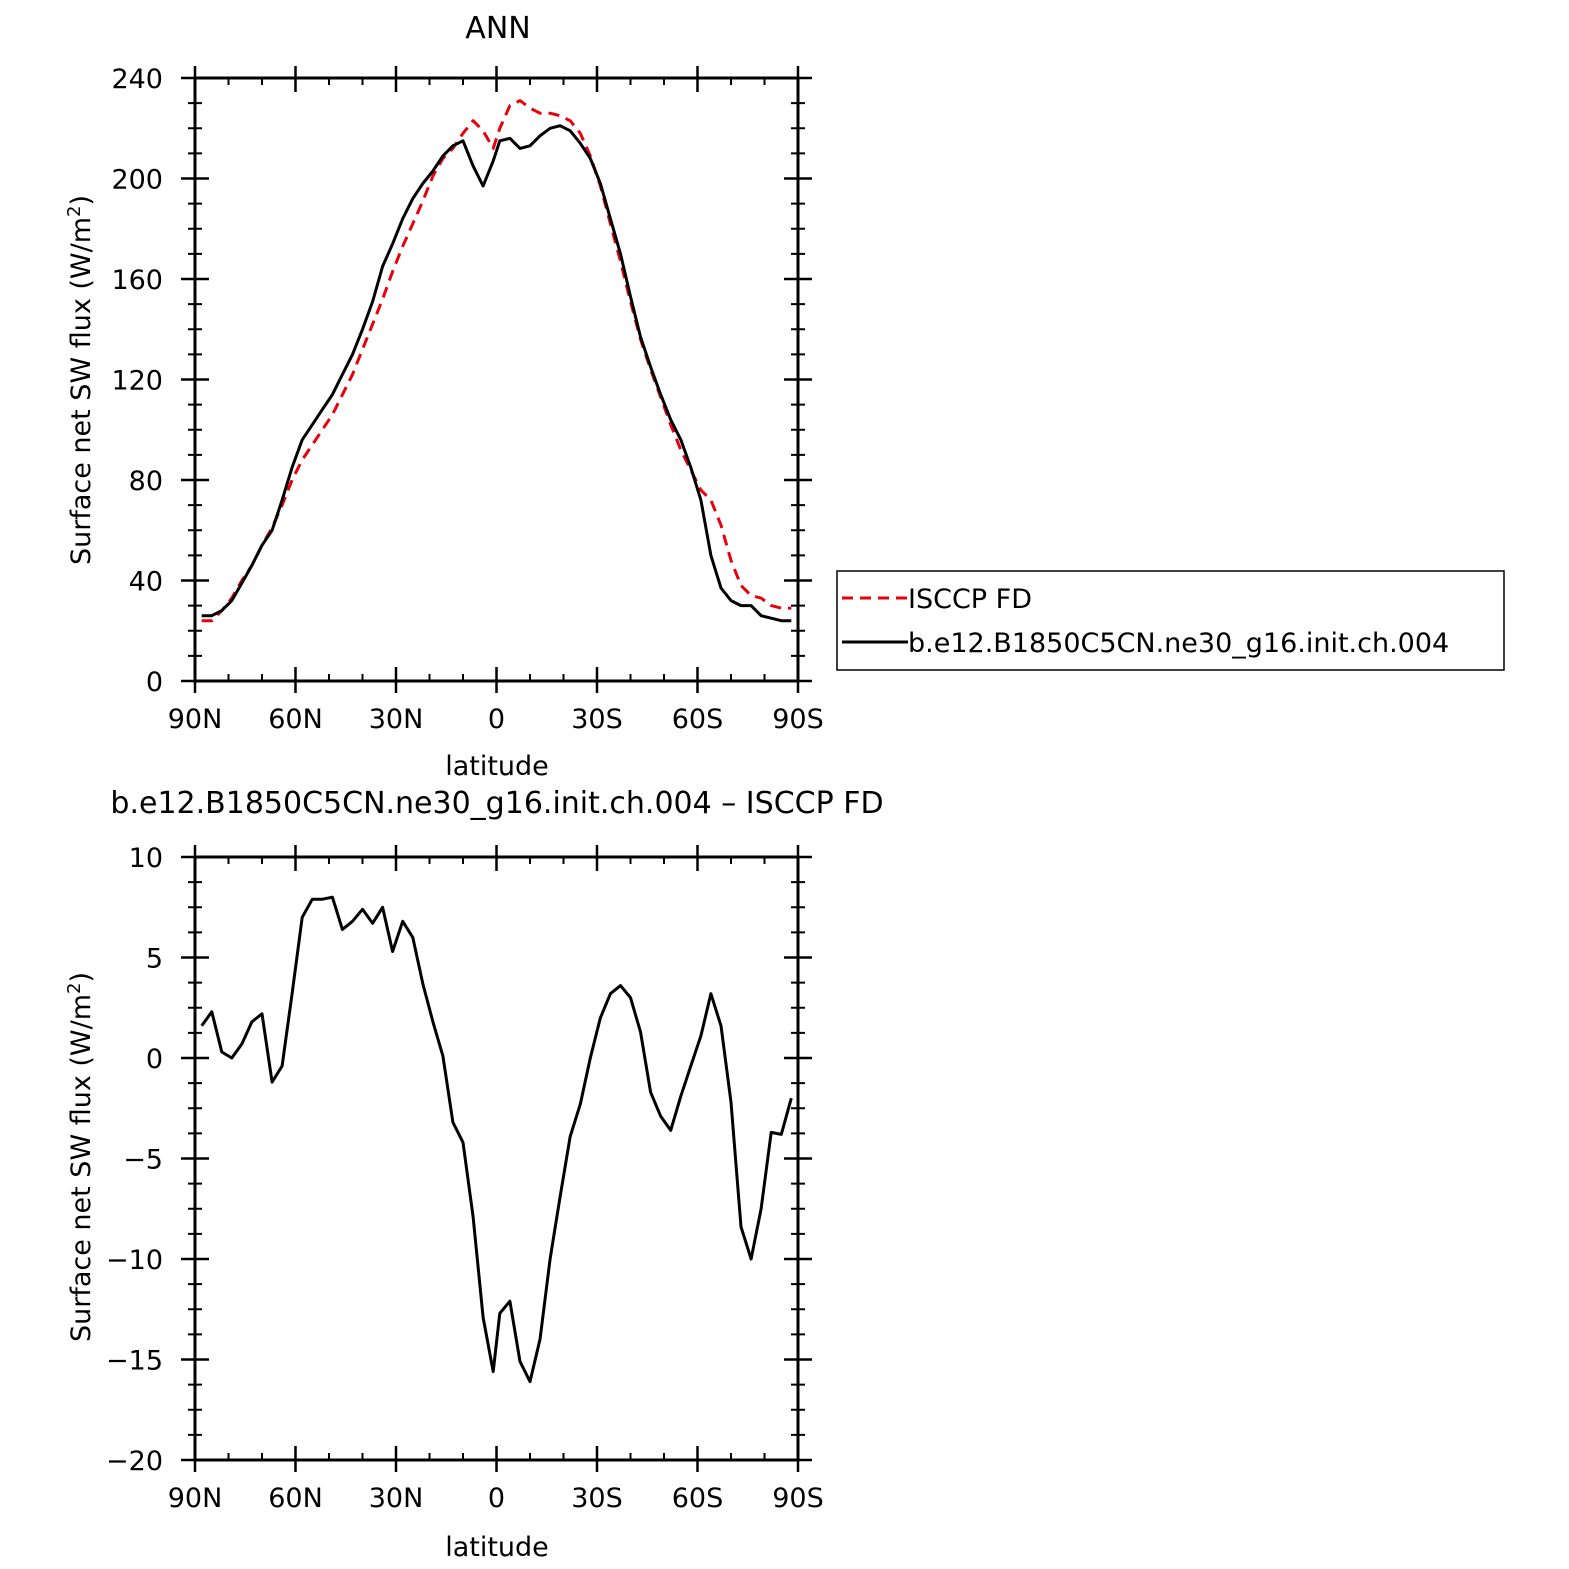  I want to click on top-y-tick-label: 120, so click(137, 381).